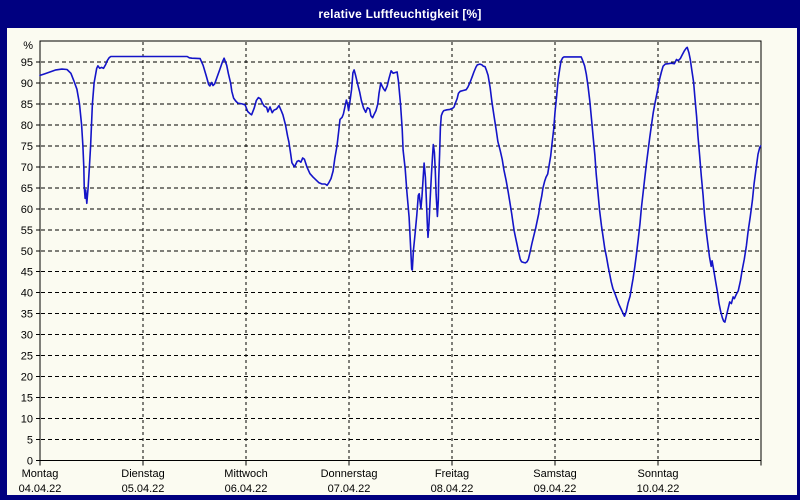 The height and width of the screenshot is (500, 800). Describe the element at coordinates (27, 63) in the screenshot. I see `y-axis-tick-label: 95` at that location.